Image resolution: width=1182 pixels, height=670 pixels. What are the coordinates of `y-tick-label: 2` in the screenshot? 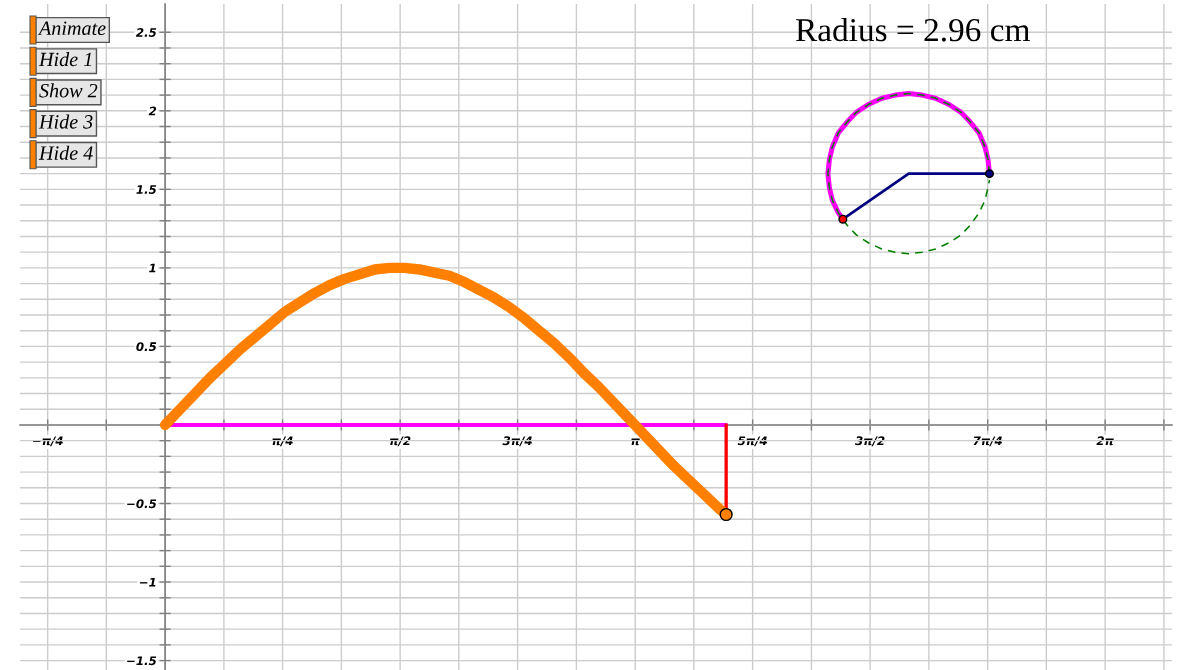 It's located at (152, 111).